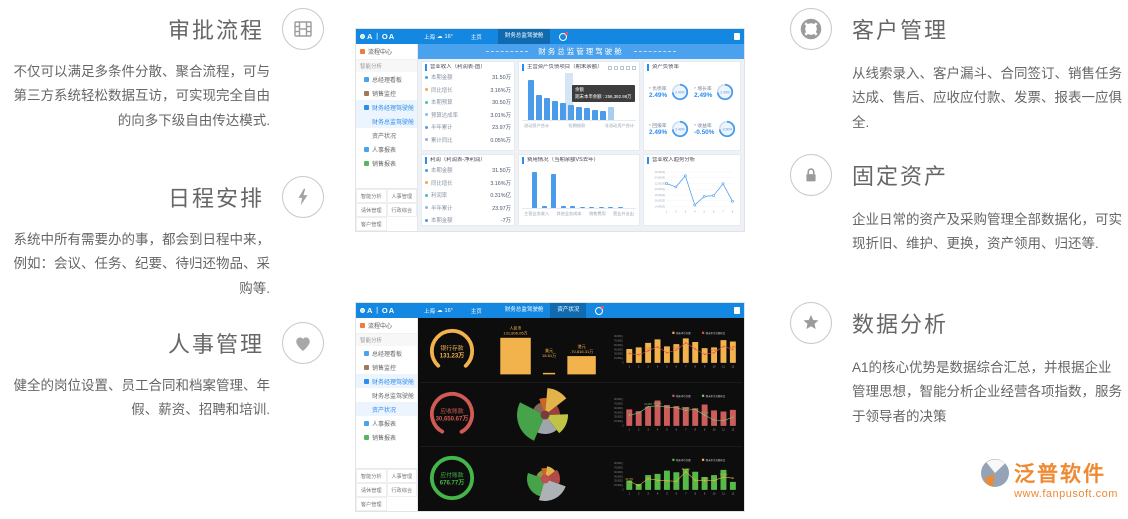 The image size is (1128, 519). What do you see at coordinates (668, 91) in the screenshot?
I see `gauge-cell: * 负债率 2.49% 2.49%` at bounding box center [668, 91].